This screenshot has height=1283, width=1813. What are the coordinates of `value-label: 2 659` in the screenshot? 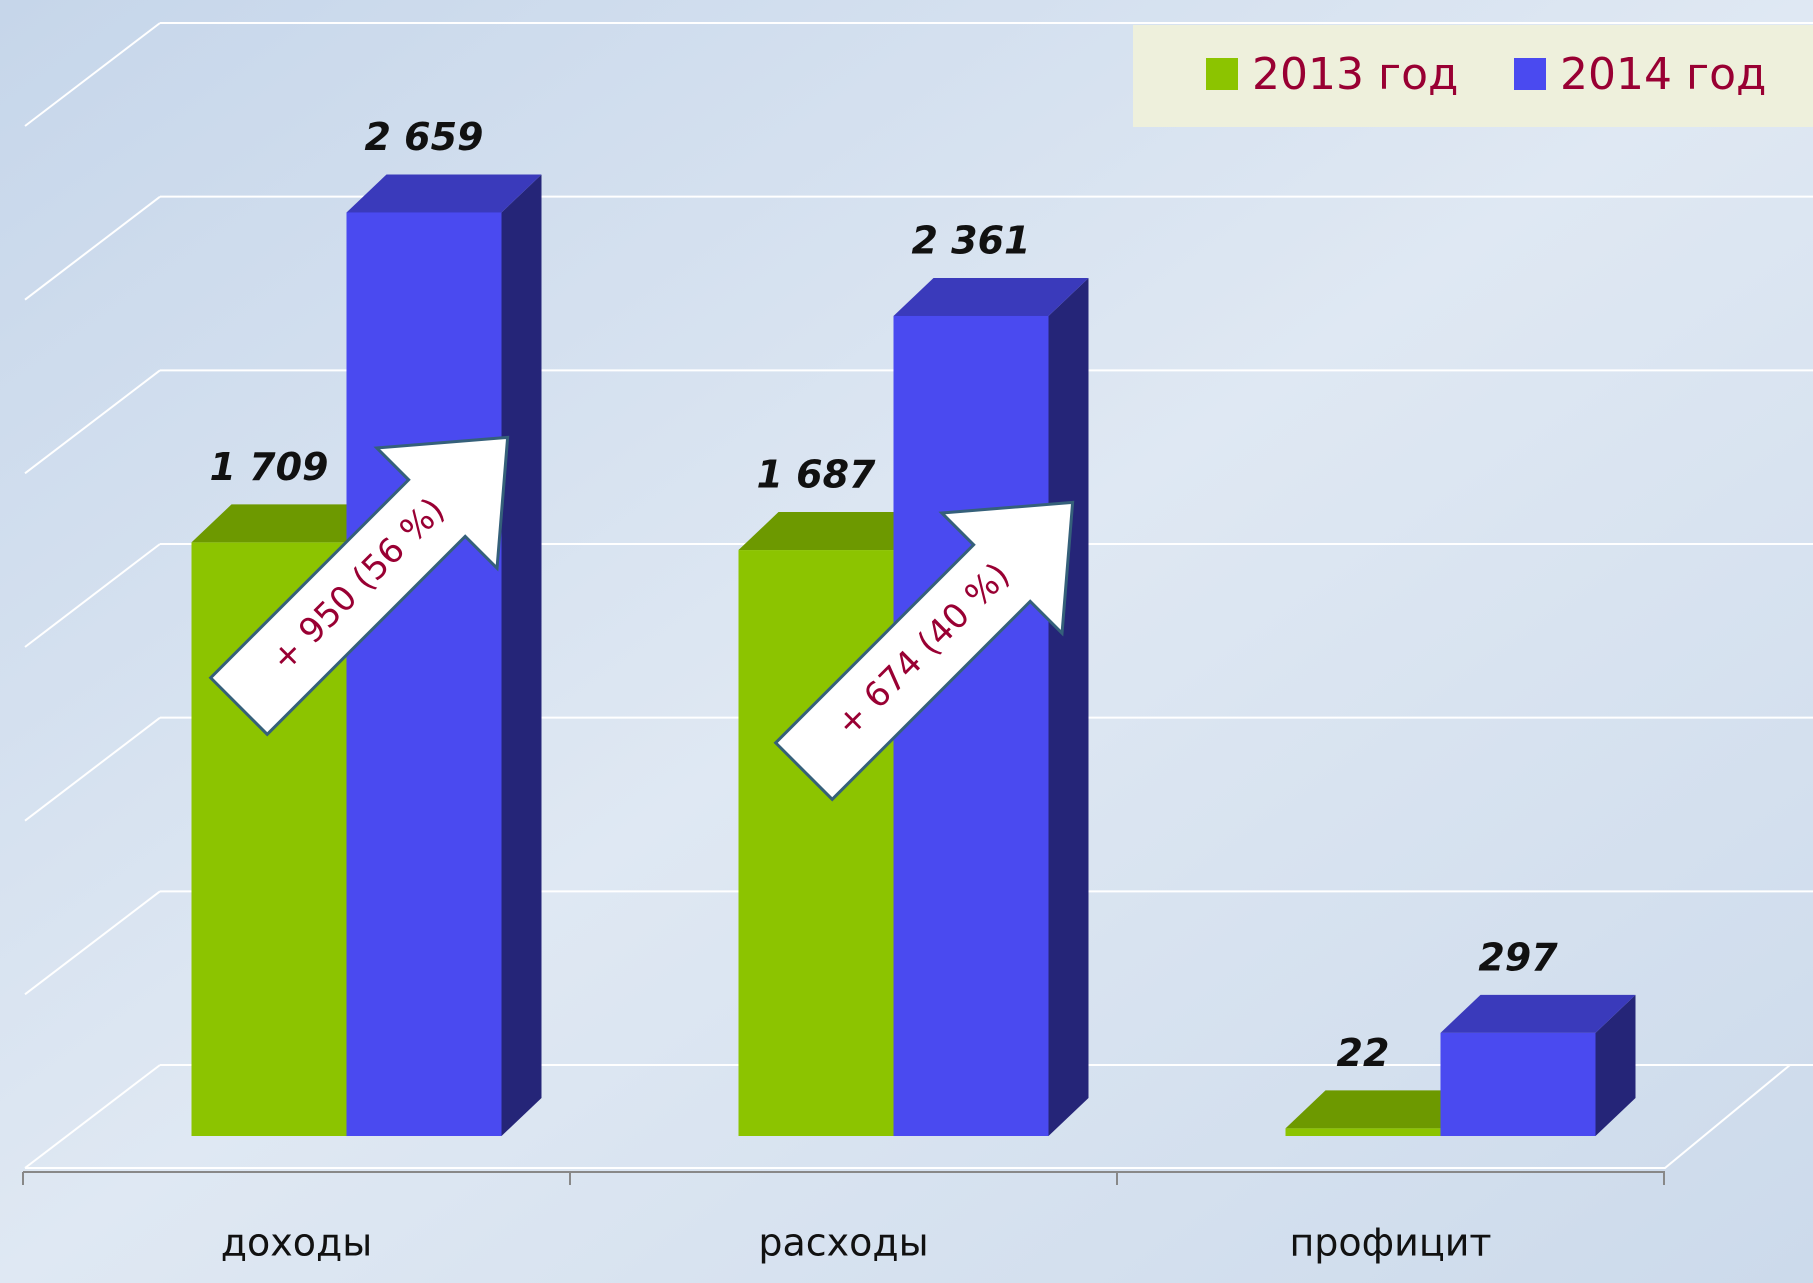 It's located at (424, 137).